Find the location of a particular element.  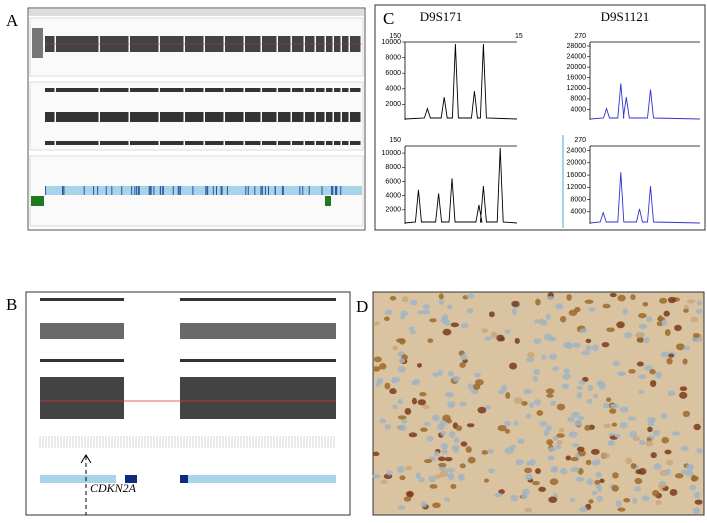

y-tick-label: 8000 is located at coordinates (393, 57).